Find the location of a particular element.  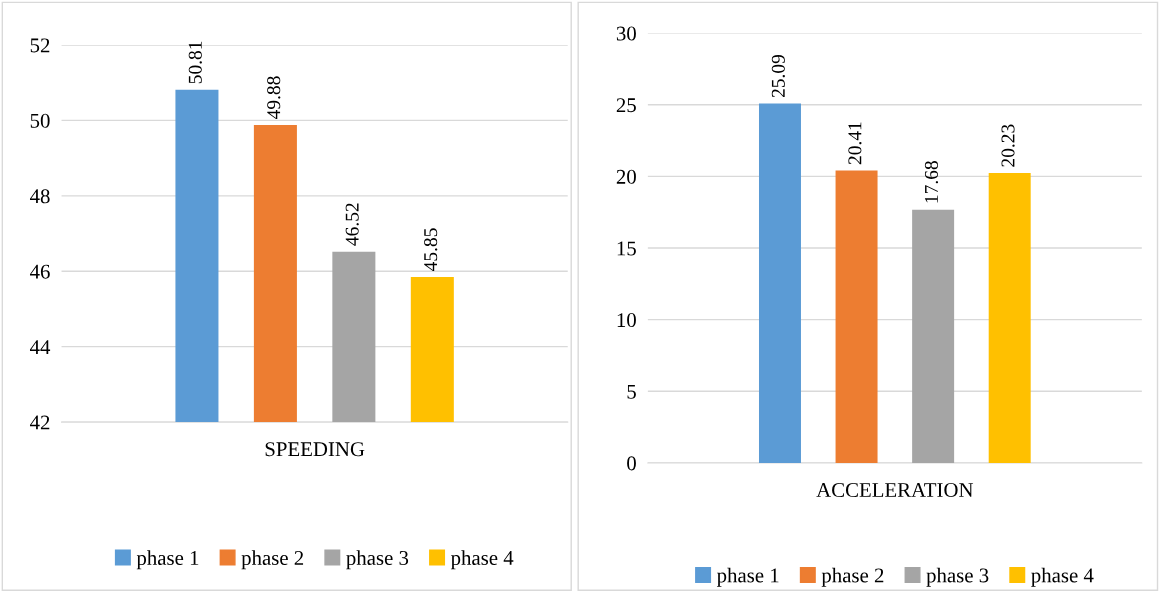

y-tick-label: 15 is located at coordinates (626, 248).